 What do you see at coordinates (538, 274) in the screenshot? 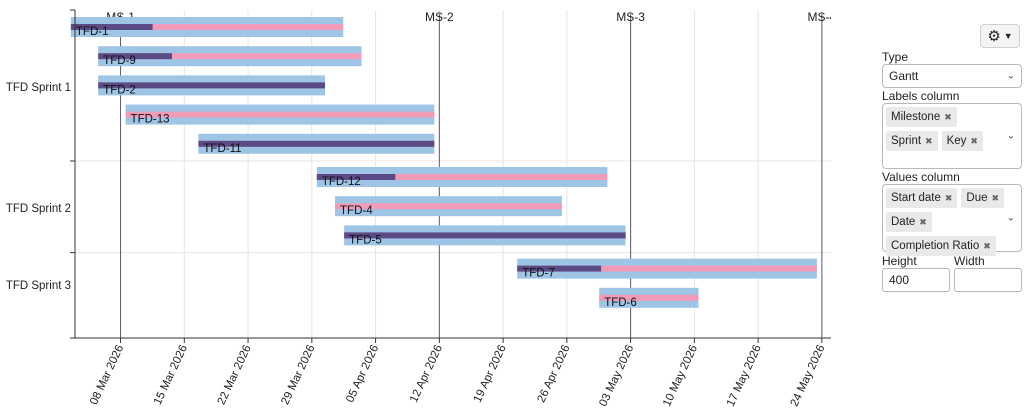
I see `task-label: TFD-7` at bounding box center [538, 274].